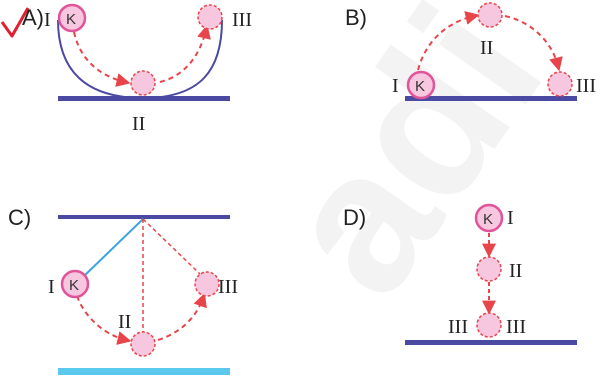 Image resolution: width=601 pixels, height=382 pixels. I want to click on option-b-pos2-label: II, so click(486, 48).